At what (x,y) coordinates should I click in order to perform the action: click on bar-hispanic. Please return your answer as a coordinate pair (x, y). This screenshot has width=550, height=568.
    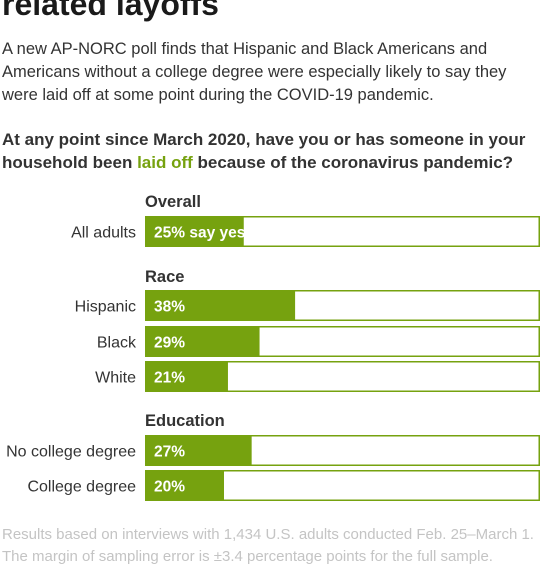
    Looking at the image, I should click on (220, 305).